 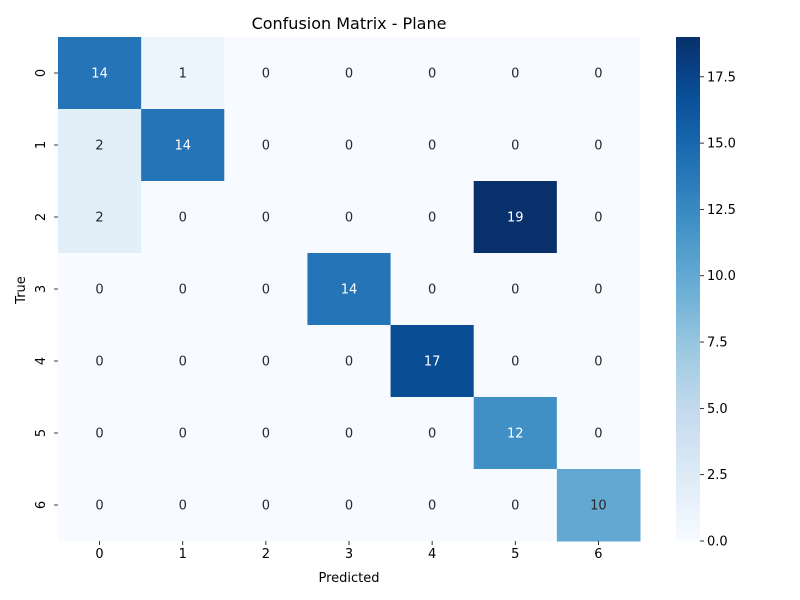 I want to click on x-tick-label: 6, so click(x=598, y=554).